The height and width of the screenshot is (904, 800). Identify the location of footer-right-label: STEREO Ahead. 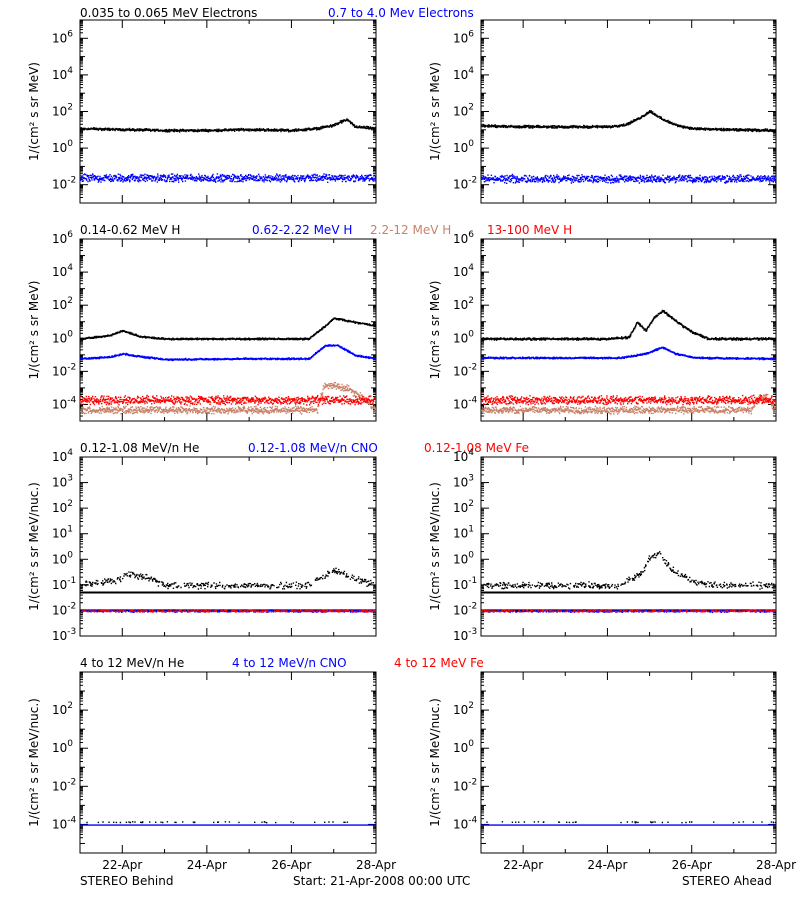
(727, 881).